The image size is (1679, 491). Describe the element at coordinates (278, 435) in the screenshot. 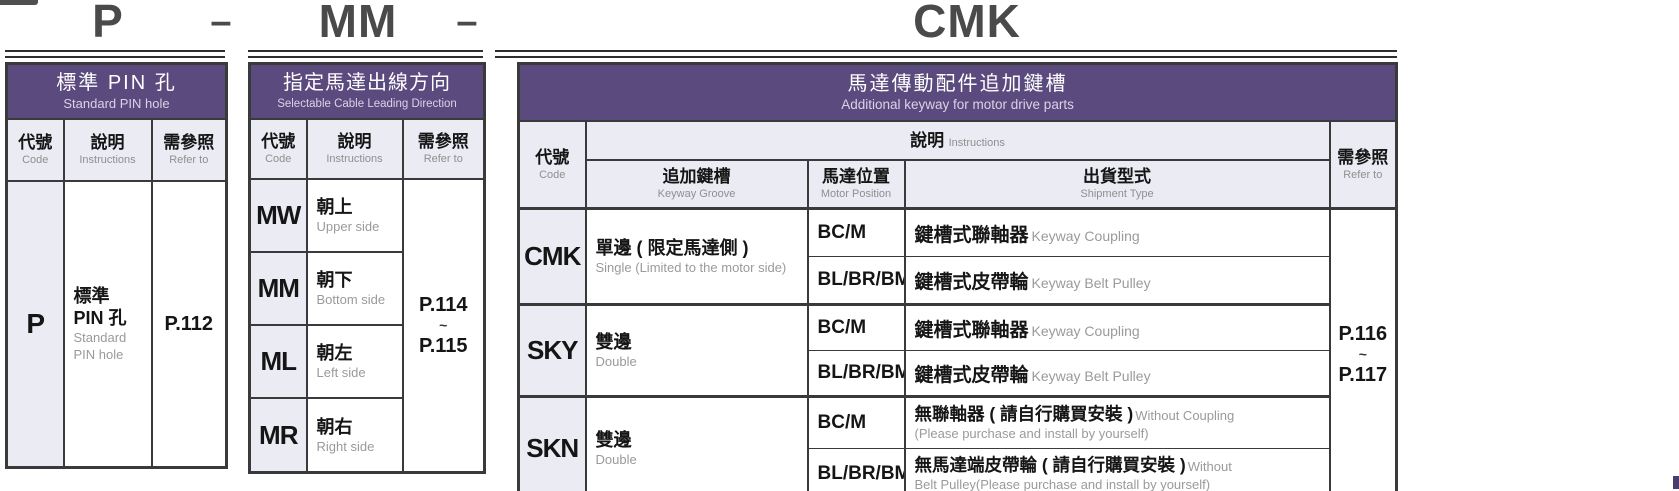

I see `cable-code-mr: MR` at that location.